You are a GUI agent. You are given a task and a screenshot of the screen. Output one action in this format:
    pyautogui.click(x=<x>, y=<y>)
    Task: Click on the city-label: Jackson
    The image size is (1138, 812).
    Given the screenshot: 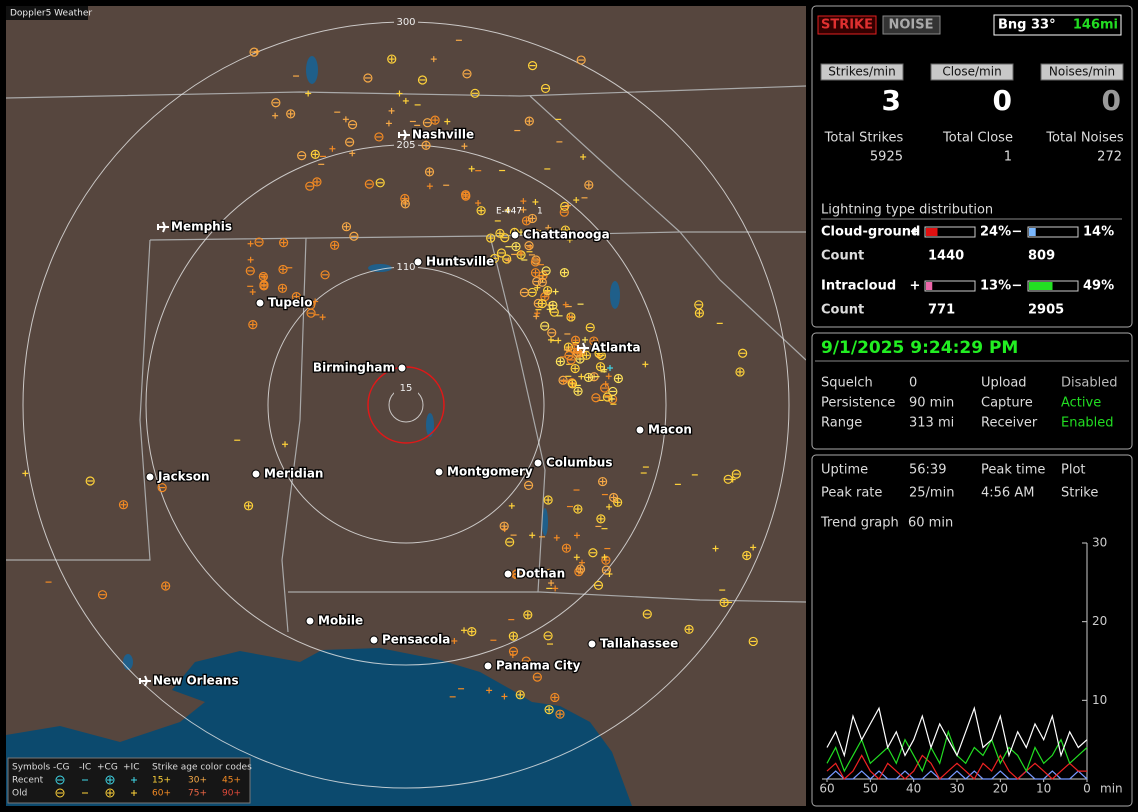 What is the action you would take?
    pyautogui.click(x=183, y=477)
    